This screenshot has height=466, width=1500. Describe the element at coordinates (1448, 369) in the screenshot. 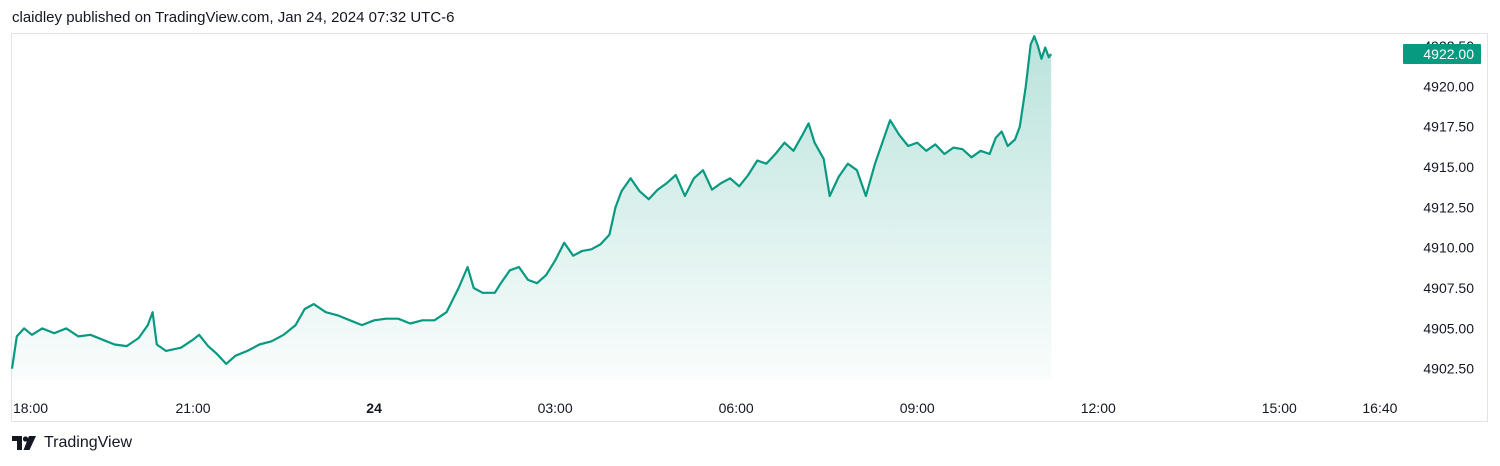

I see `y-tick-label: 4902.50` at that location.